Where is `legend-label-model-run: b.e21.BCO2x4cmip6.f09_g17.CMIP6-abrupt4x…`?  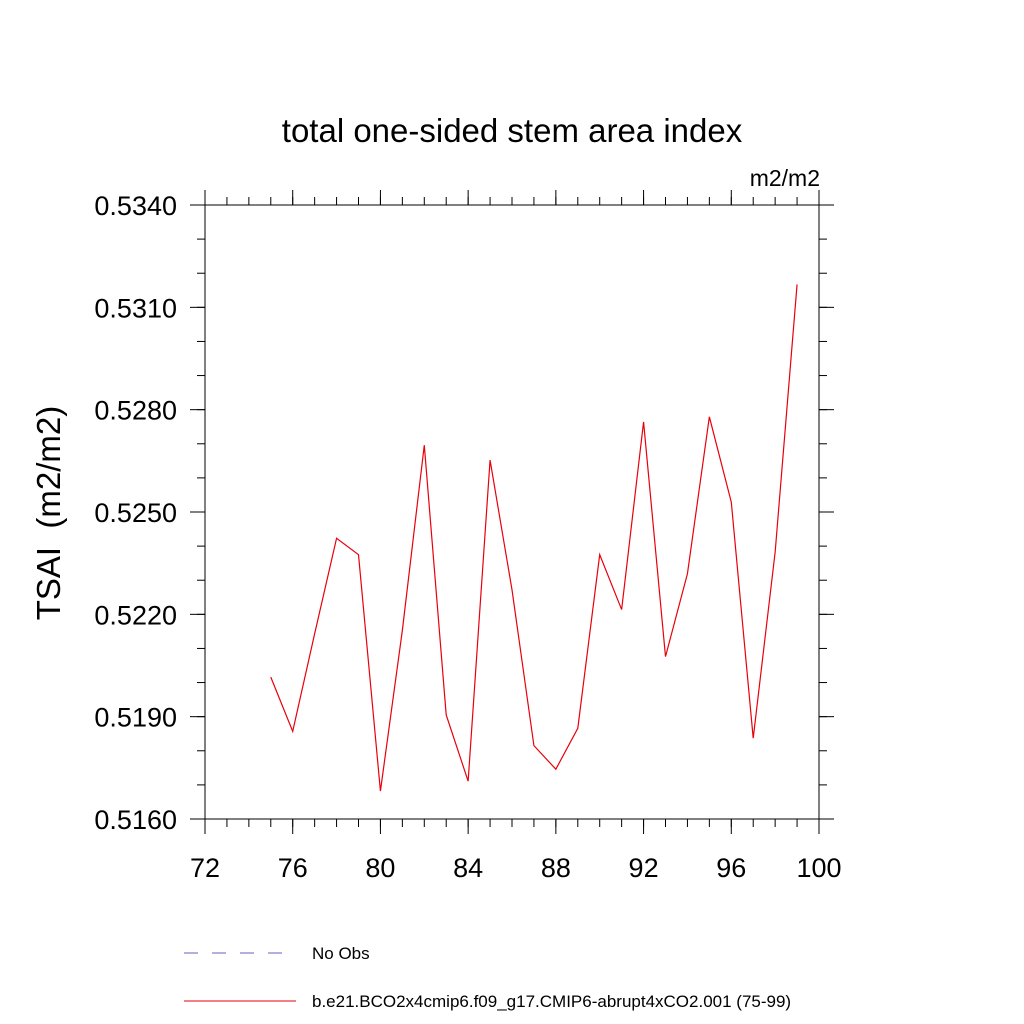 legend-label-model-run: b.e21.BCO2x4cmip6.f09_g17.CMIP6-abrupt4x… is located at coordinates (551, 1001).